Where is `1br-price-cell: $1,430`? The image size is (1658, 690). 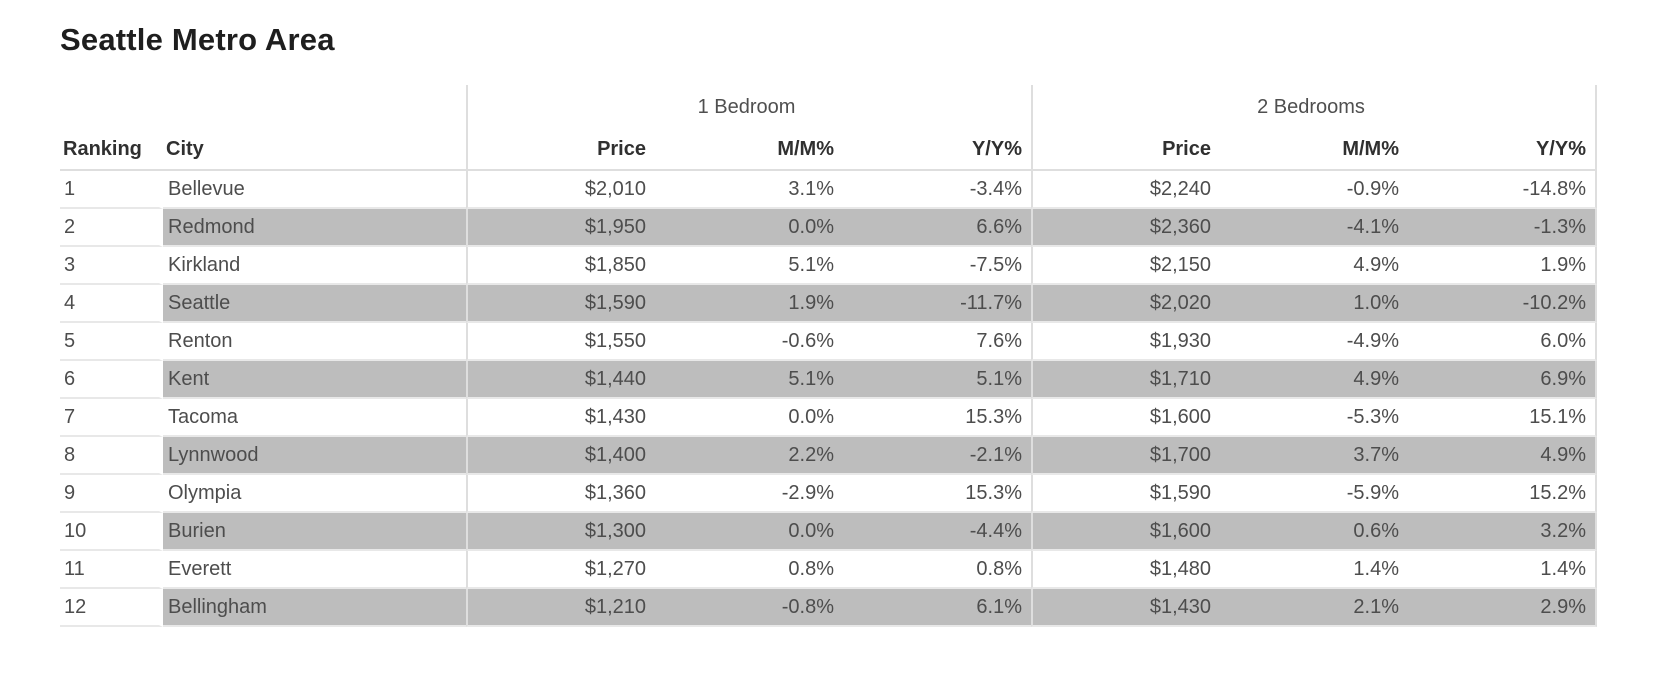 1br-price-cell: $1,430 is located at coordinates (560, 418).